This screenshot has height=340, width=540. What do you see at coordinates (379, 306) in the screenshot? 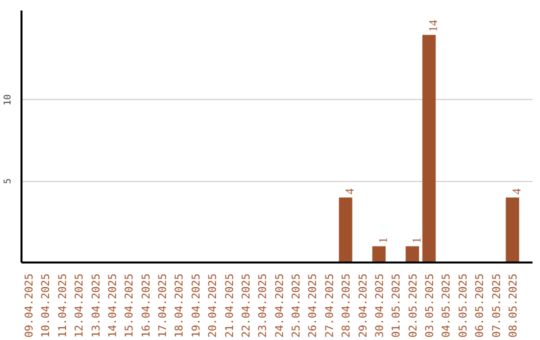
I see `x-tick-label: 30.04.2025` at bounding box center [379, 306].